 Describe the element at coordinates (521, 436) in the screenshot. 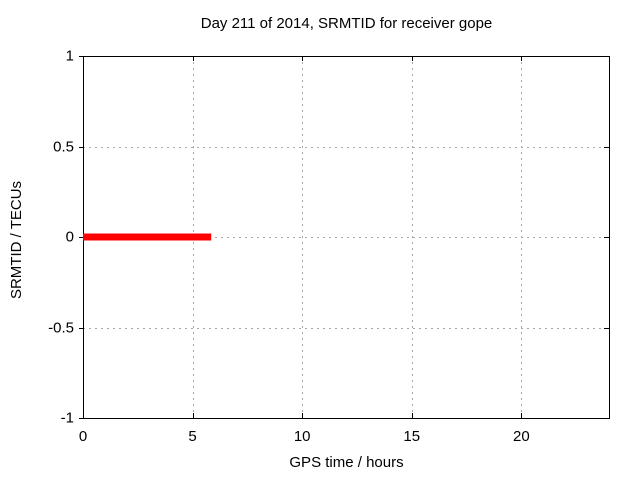

I see `x-tick-label: 20` at that location.